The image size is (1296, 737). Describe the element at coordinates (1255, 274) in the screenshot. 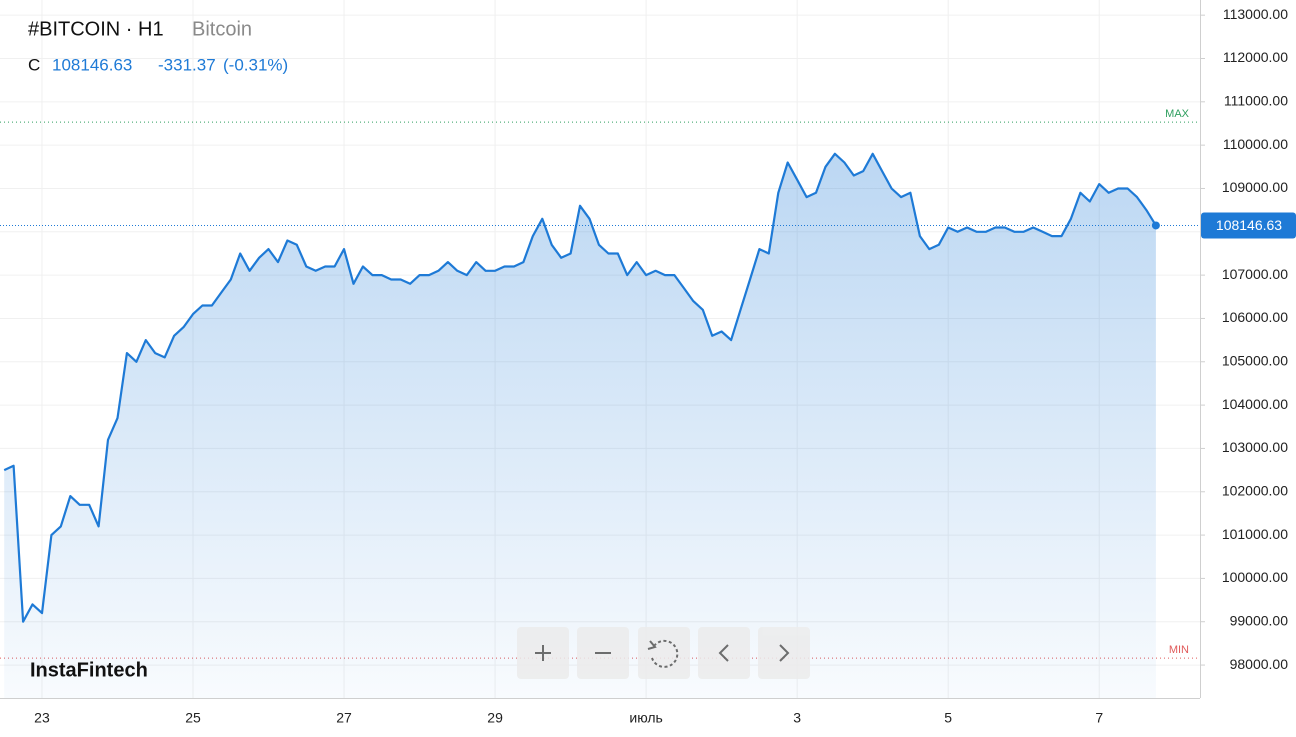

I see `y-tick-label: 107000.00` at that location.